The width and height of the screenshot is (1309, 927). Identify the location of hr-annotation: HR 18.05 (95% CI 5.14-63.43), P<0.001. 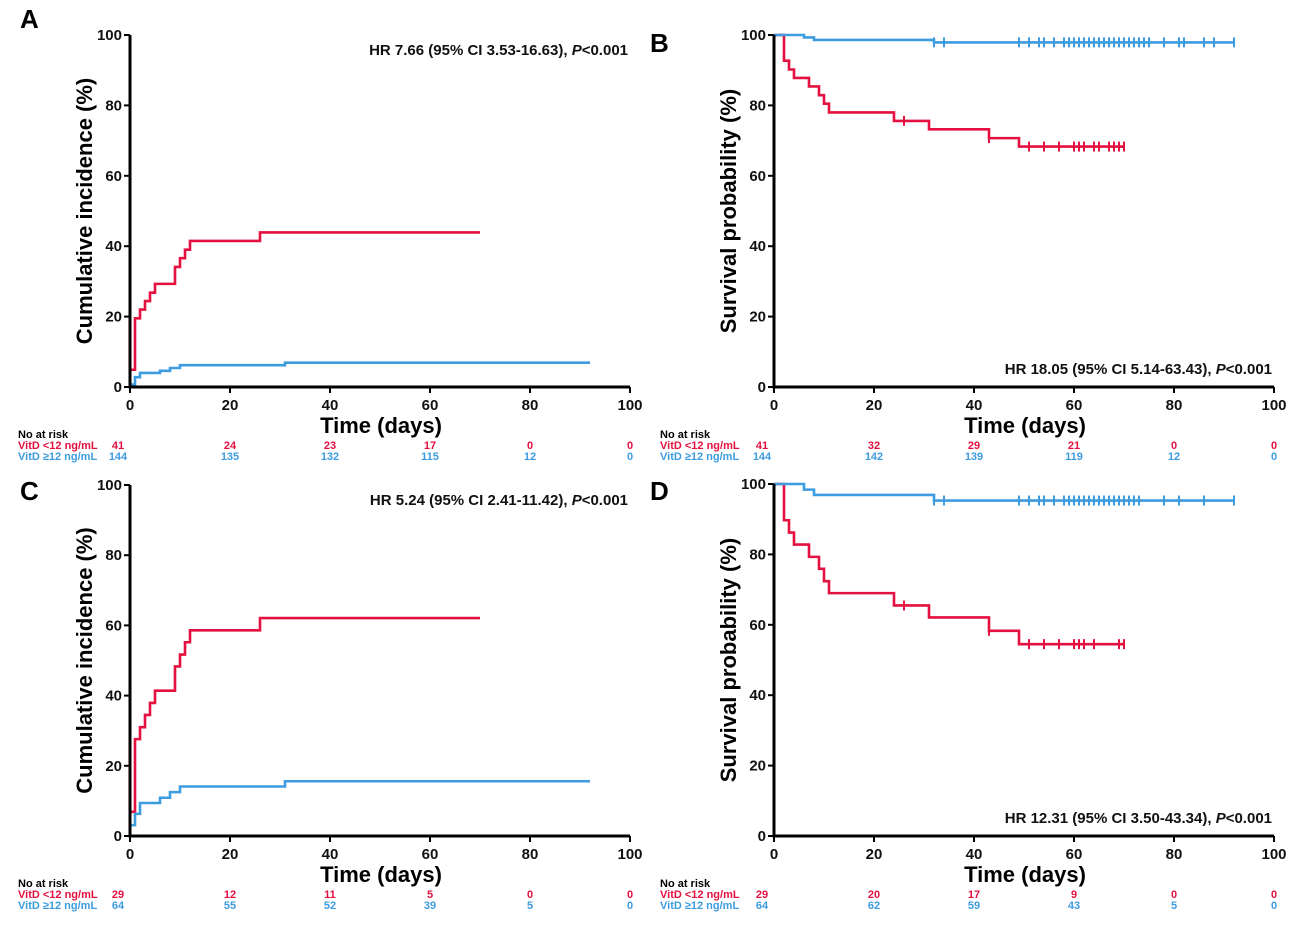
(1138, 369).